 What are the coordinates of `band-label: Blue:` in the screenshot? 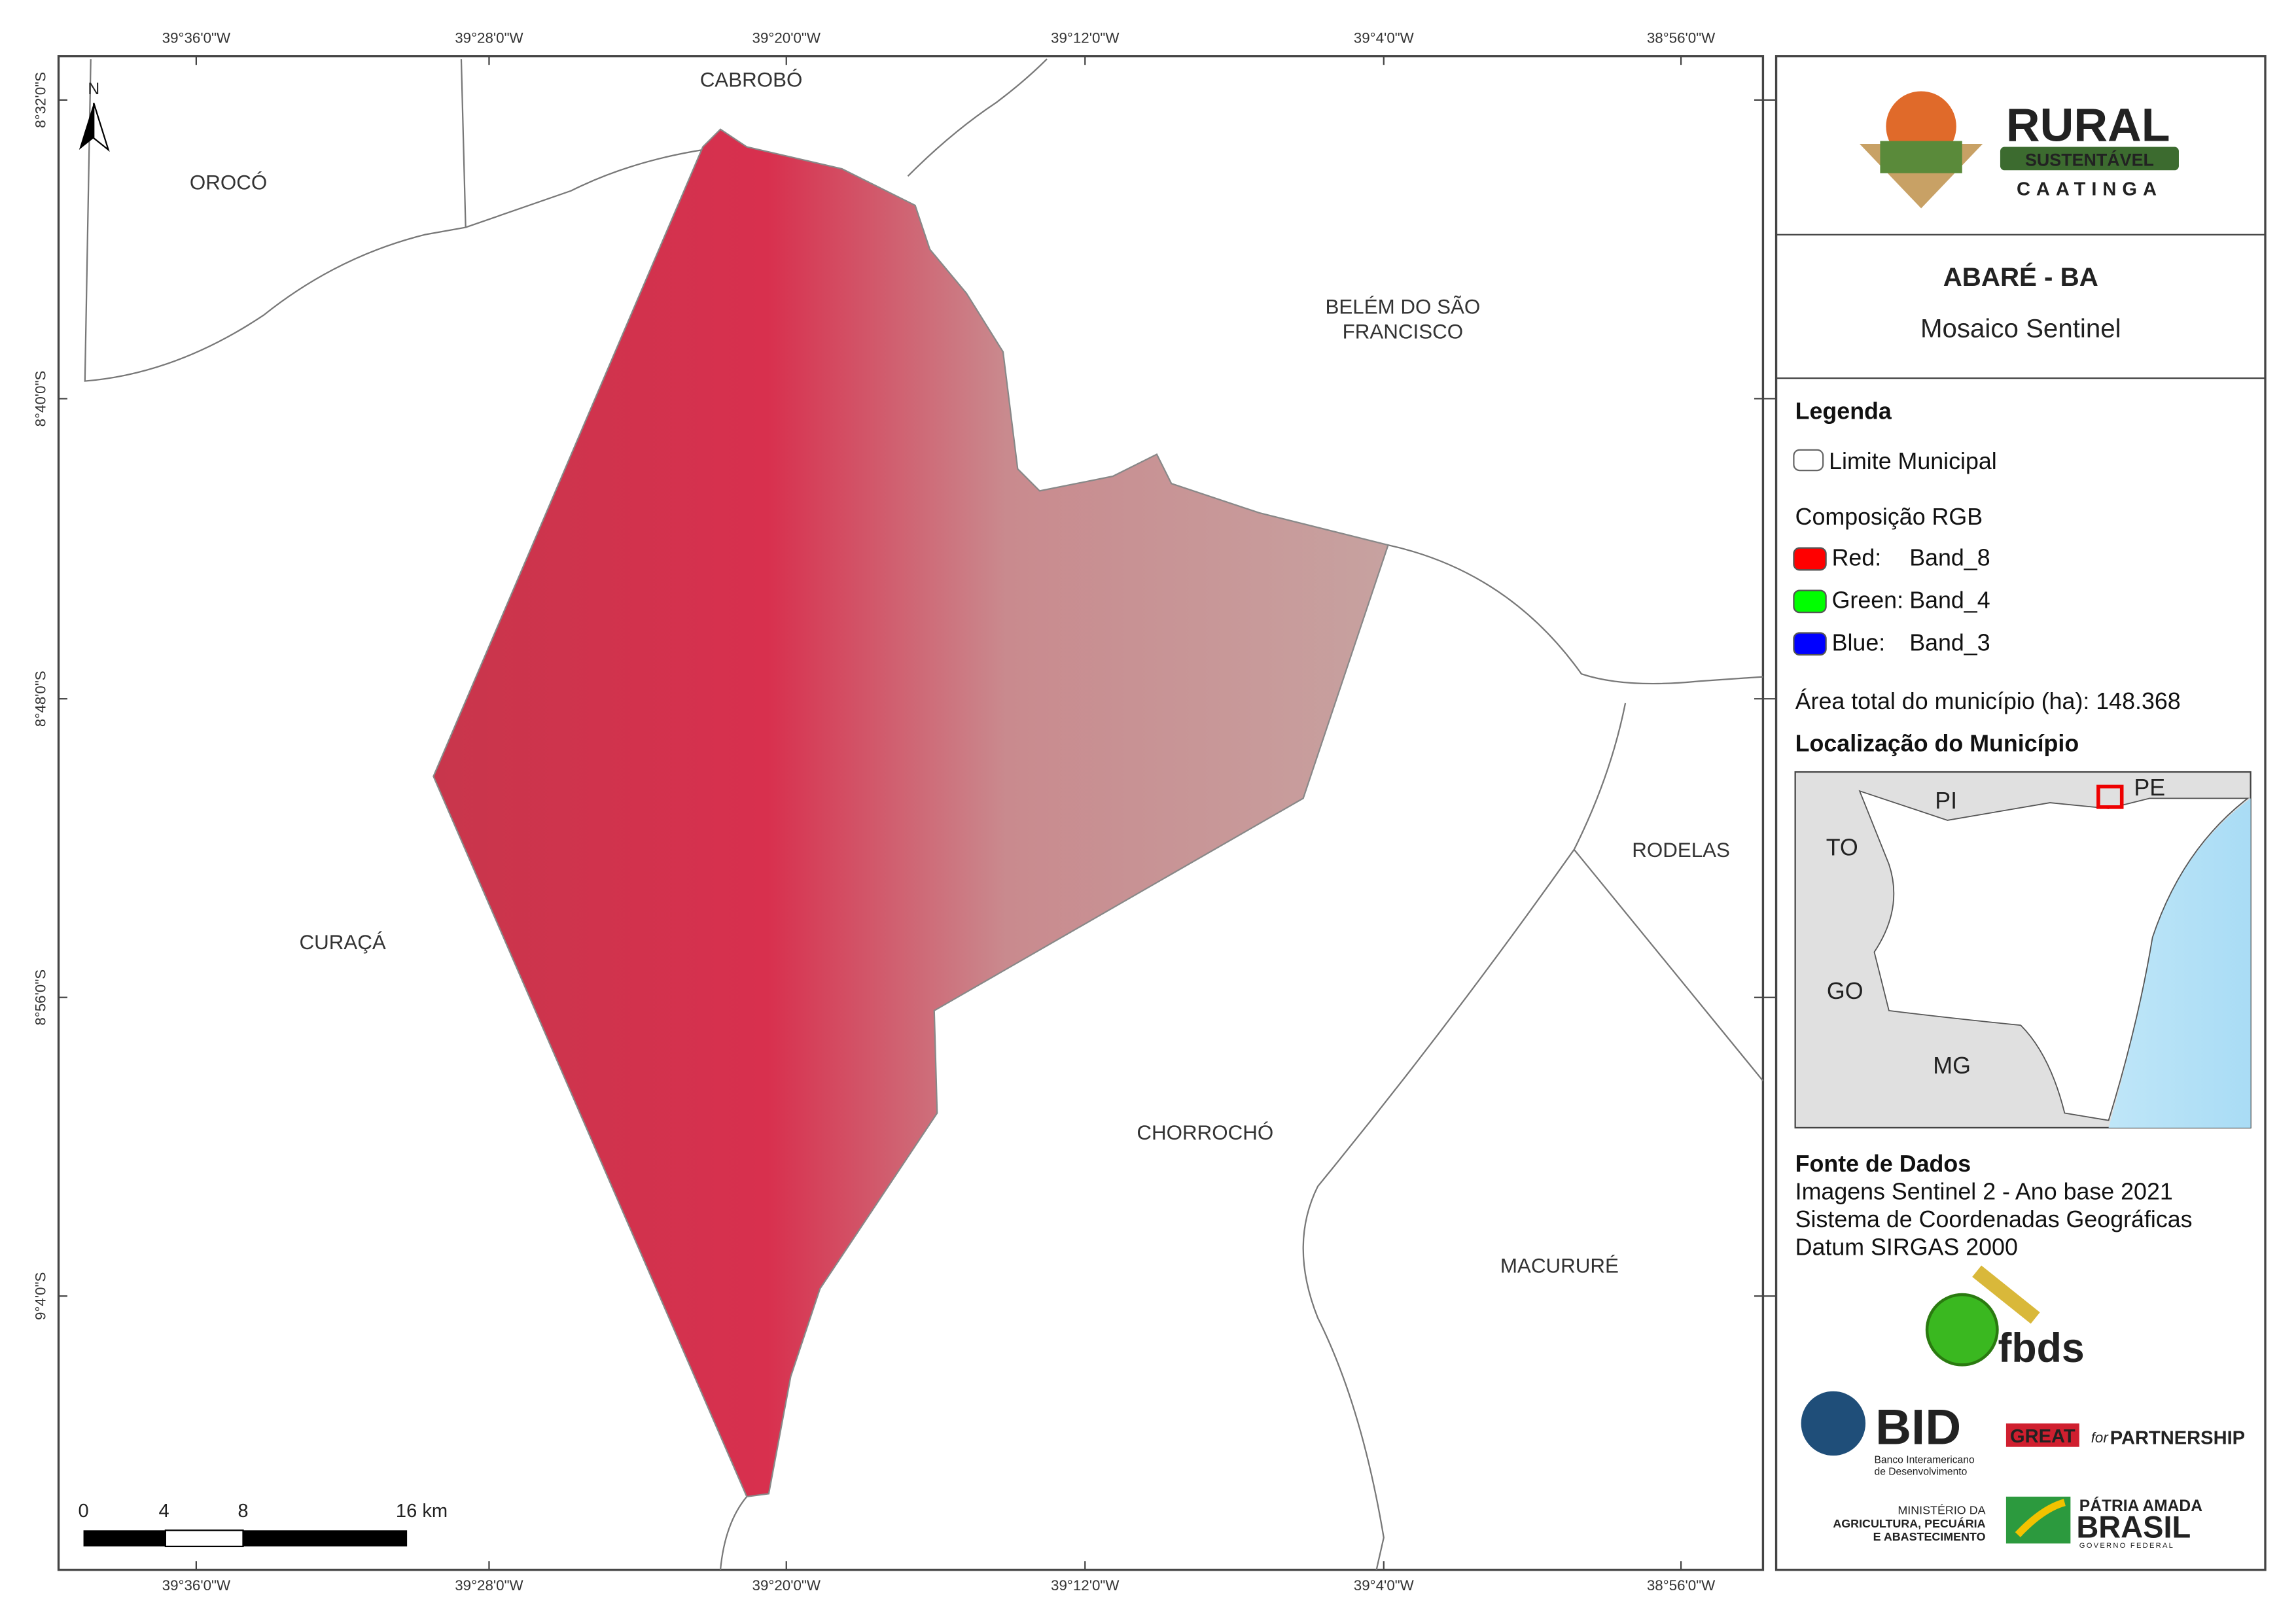 It's located at (1859, 642).